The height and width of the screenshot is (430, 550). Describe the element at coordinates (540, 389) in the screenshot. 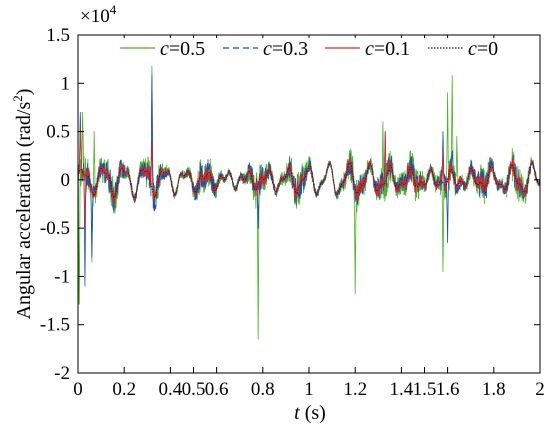

I see `x-tick-label: 2` at that location.